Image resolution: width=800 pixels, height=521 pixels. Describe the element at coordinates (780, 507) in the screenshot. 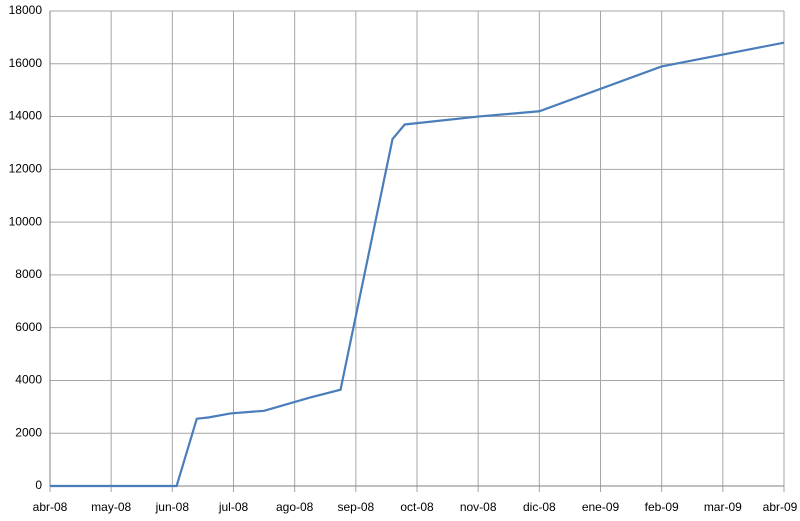

I see `x-tick-label: abr-09` at that location.